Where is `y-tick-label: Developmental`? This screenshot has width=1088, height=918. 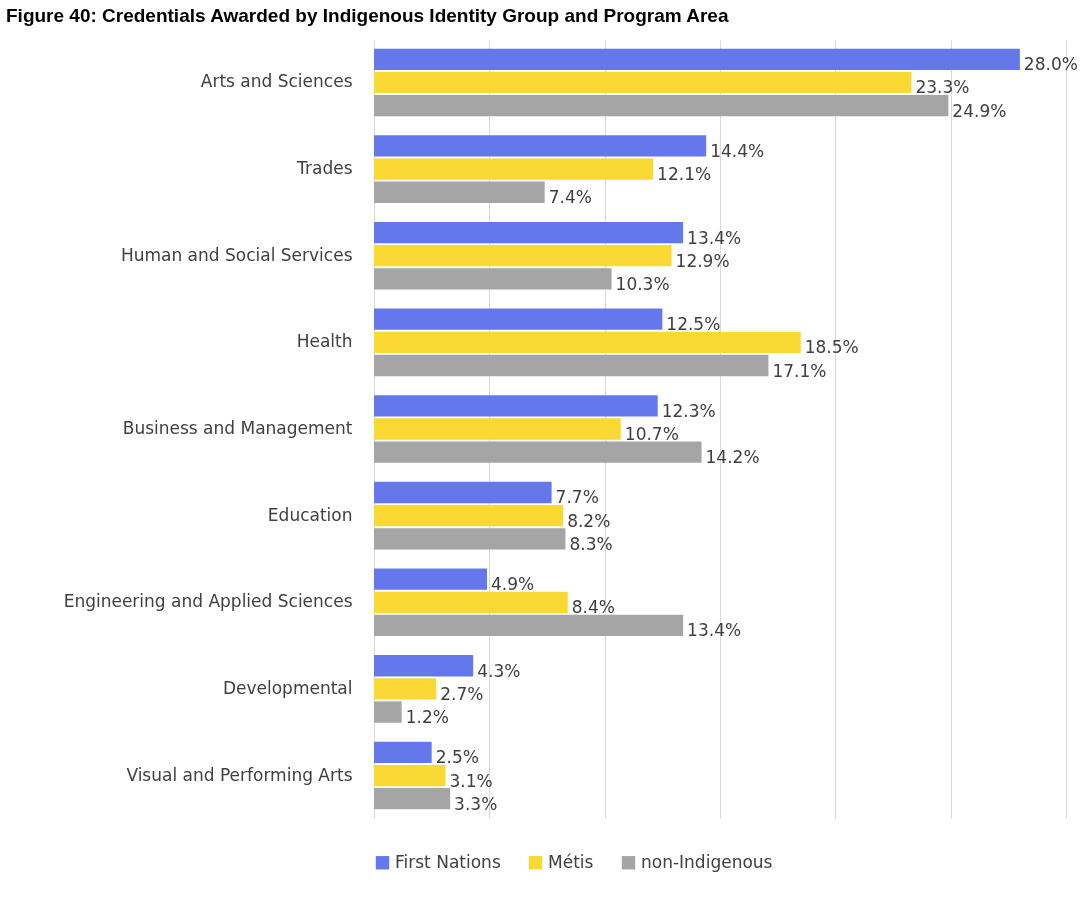 y-tick-label: Developmental is located at coordinates (287, 687).